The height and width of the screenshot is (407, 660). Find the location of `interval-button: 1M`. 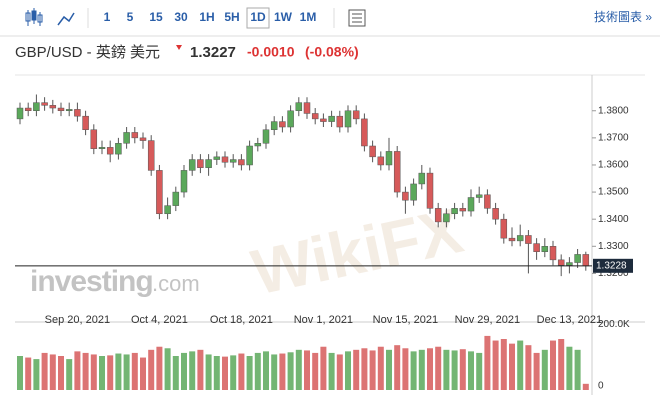

interval-button: 1M is located at coordinates (308, 17).